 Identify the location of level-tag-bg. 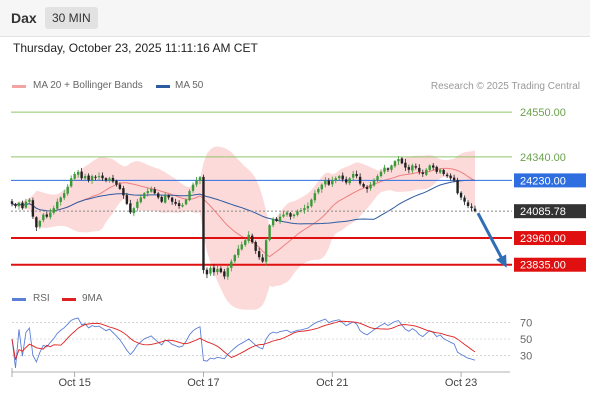
(550, 180).